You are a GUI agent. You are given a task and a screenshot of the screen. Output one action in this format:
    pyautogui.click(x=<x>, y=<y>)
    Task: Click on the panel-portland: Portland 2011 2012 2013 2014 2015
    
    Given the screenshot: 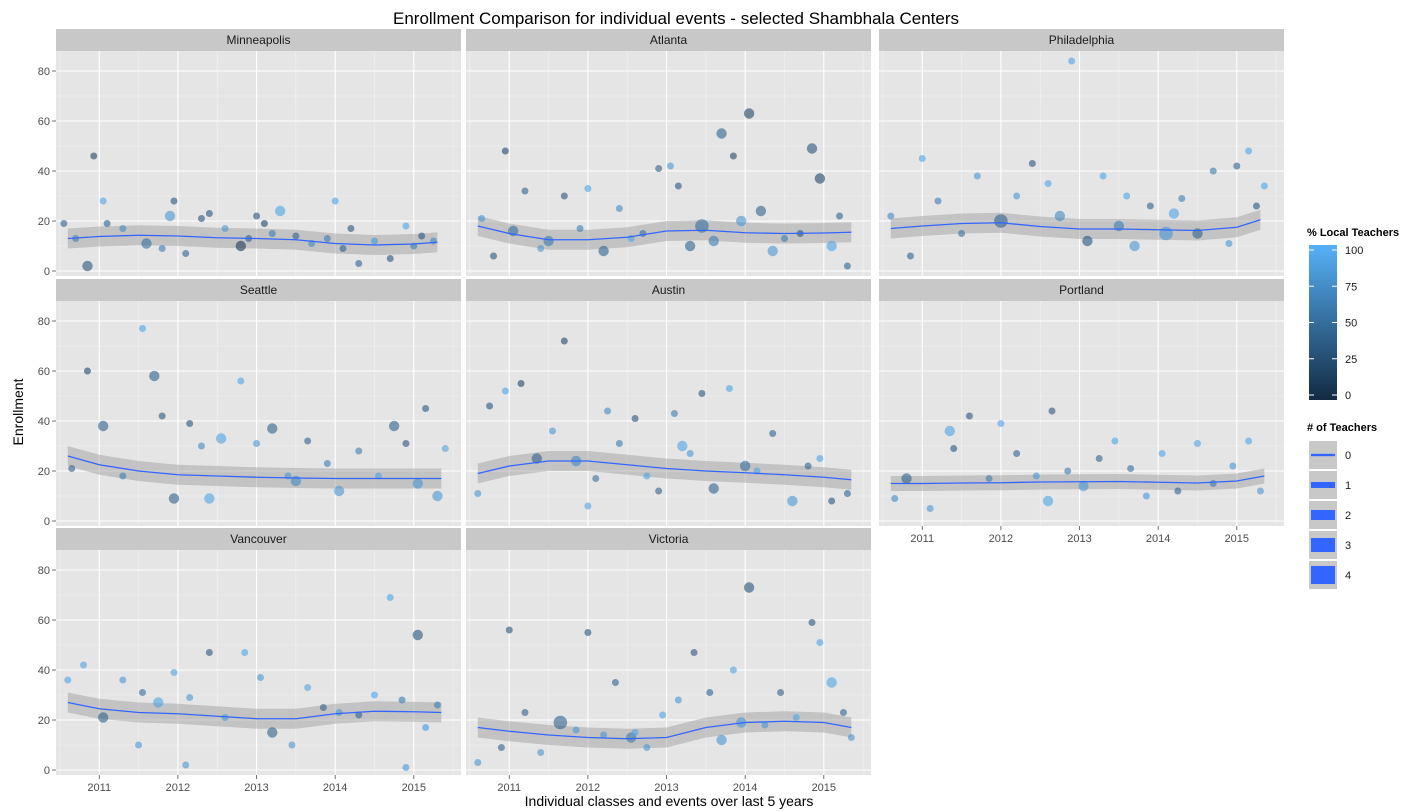 What is the action you would take?
    pyautogui.click(x=1081, y=412)
    